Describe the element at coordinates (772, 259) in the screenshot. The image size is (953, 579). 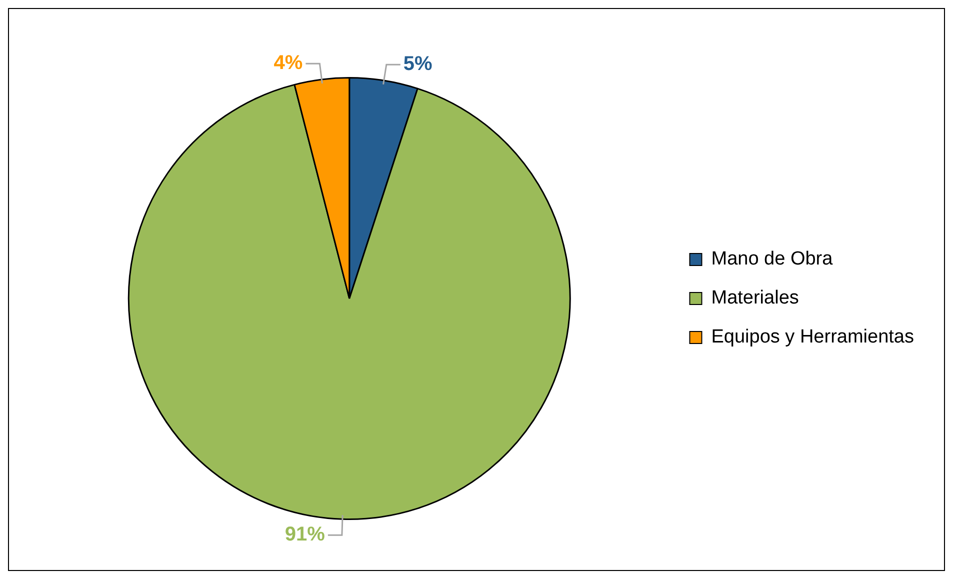
I see `legend-label: Mano de Obra` at that location.